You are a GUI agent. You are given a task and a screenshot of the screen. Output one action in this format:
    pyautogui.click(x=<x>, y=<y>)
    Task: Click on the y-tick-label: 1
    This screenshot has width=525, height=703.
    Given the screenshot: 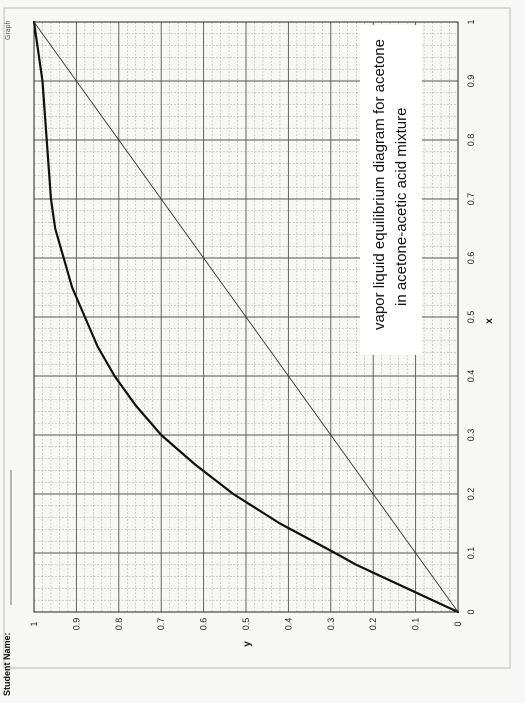 What is the action you would take?
    pyautogui.click(x=34, y=623)
    